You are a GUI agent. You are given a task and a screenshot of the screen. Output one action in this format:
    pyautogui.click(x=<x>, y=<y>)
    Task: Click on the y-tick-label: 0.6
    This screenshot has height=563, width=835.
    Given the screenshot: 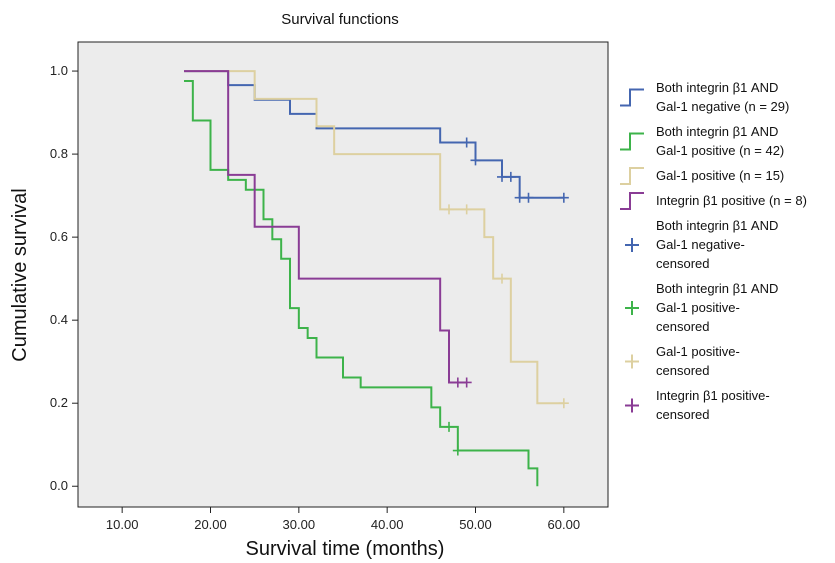 What is the action you would take?
    pyautogui.click(x=59, y=236)
    